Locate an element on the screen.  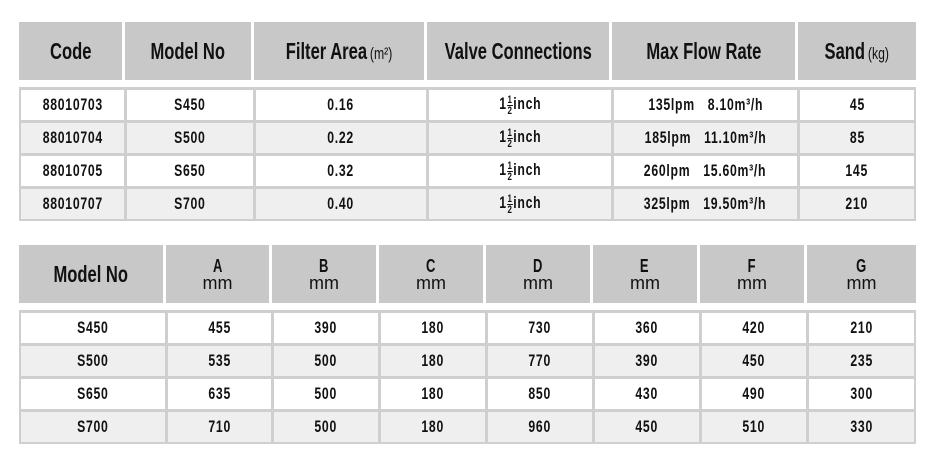
cell-sand: 45 is located at coordinates (857, 105).